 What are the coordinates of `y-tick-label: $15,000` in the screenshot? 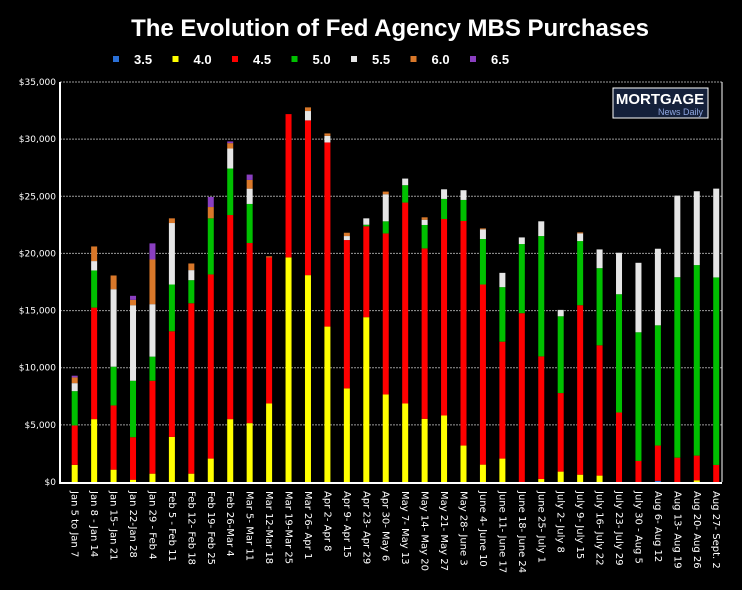 It's located at (37, 312).